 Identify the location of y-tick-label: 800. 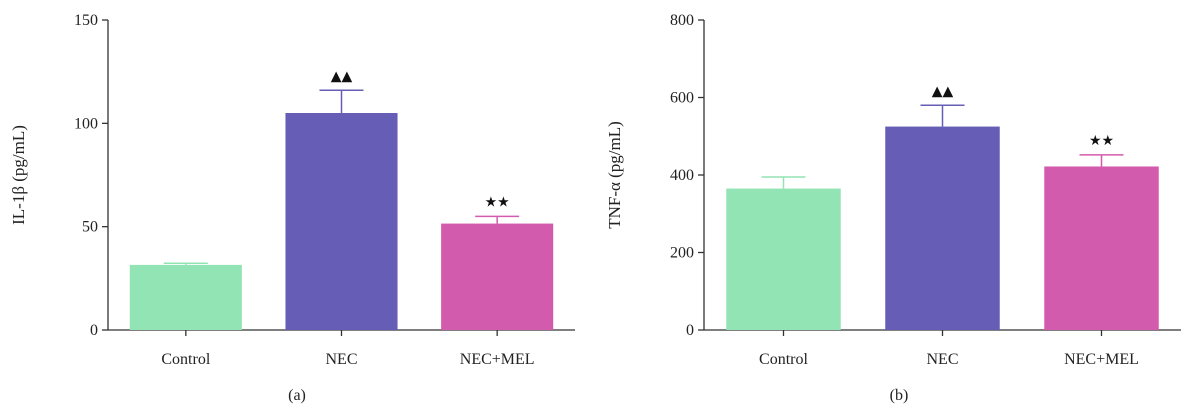
(682, 20).